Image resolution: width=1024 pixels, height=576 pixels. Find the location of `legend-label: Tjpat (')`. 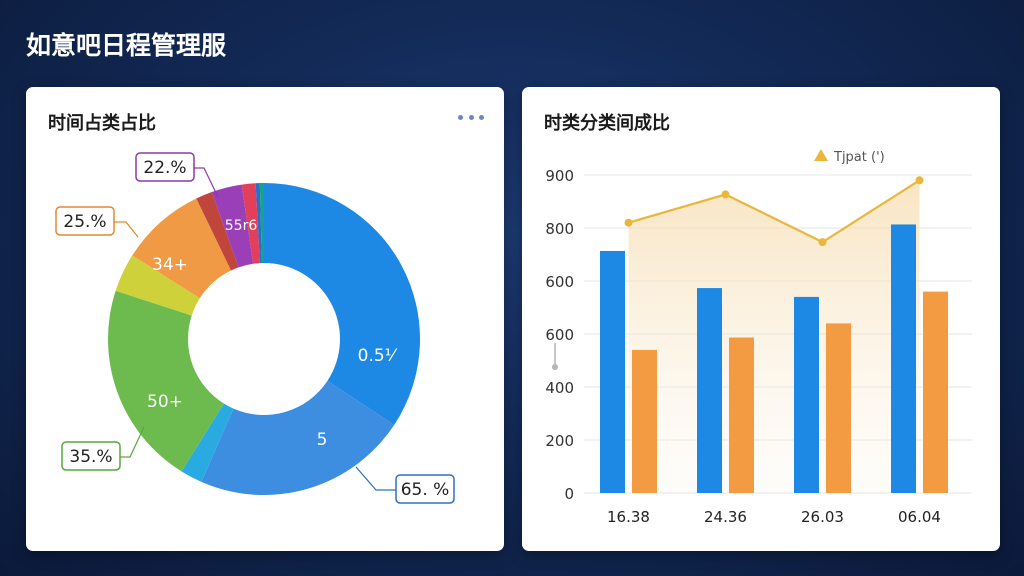

legend-label: Tjpat (') is located at coordinates (859, 157).